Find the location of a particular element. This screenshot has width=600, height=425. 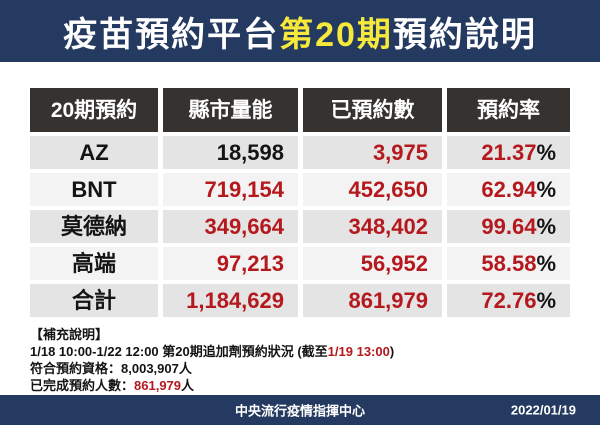

notes-line-eligible: 符合預約資格：8,003,907人 is located at coordinates (212, 368).